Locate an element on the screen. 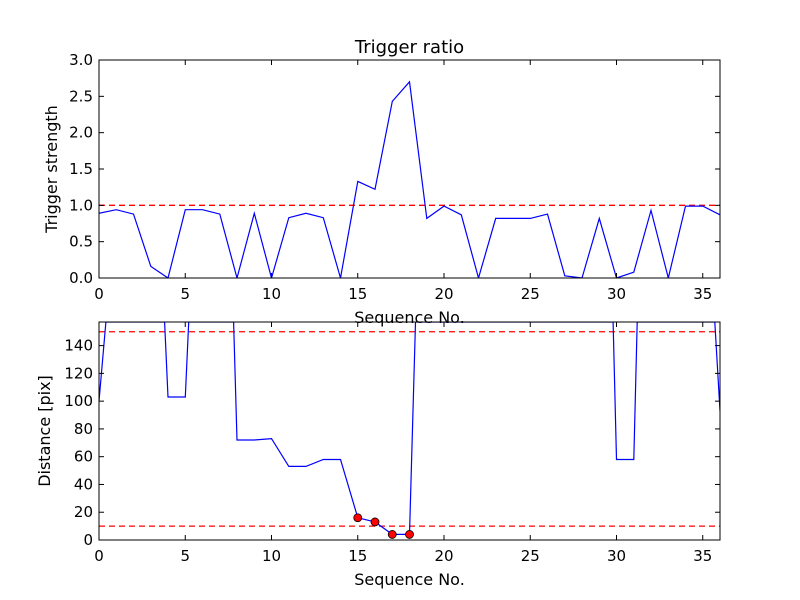 The height and width of the screenshot is (600, 800). y-tick-label: 3.0 is located at coordinates (81, 60).